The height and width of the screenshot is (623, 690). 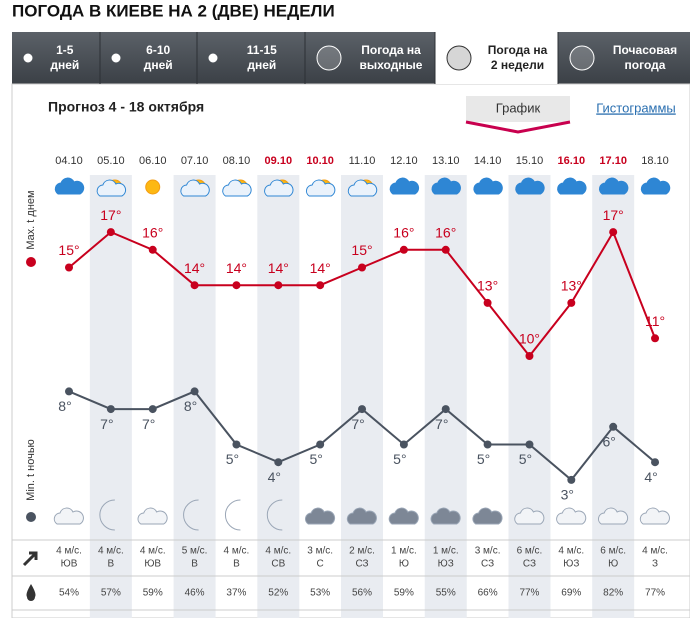 What do you see at coordinates (152, 564) in the screenshot?
I see `wind-direction: ЮВ` at bounding box center [152, 564].